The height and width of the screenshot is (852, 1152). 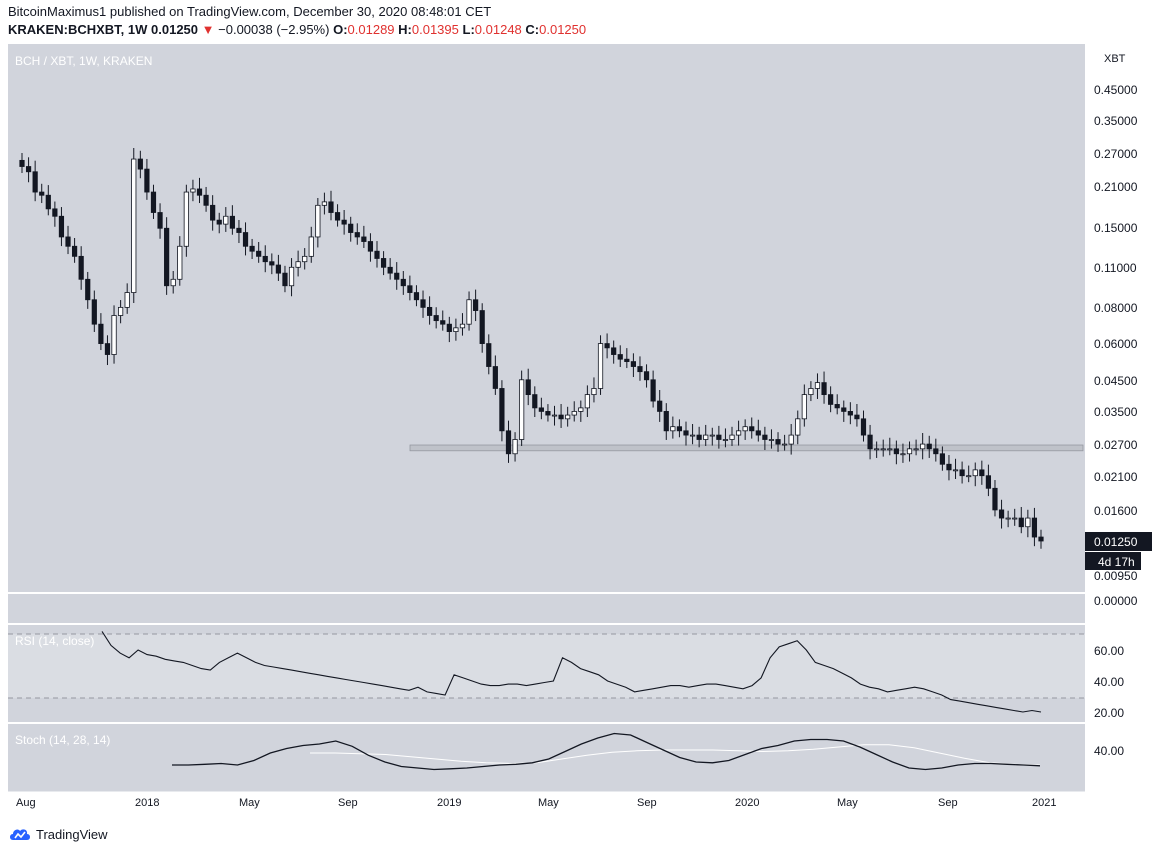 What do you see at coordinates (78, 29) in the screenshot?
I see `symbol-label: KRAKEN:BCHXBT, 1W` at bounding box center [78, 29].